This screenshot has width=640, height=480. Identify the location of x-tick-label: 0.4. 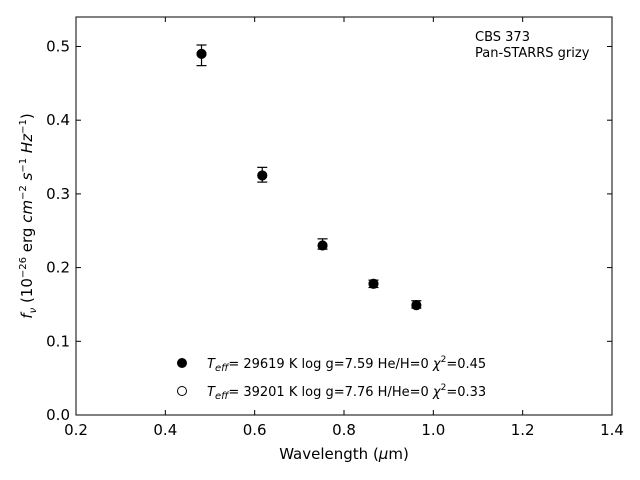
(165, 430).